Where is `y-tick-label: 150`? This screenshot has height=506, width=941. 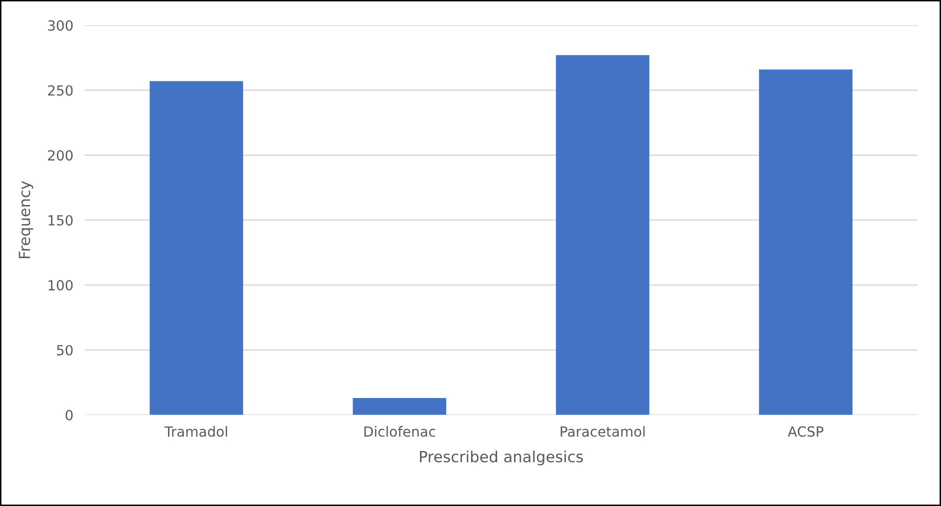 y-tick-label: 150 is located at coordinates (60, 220).